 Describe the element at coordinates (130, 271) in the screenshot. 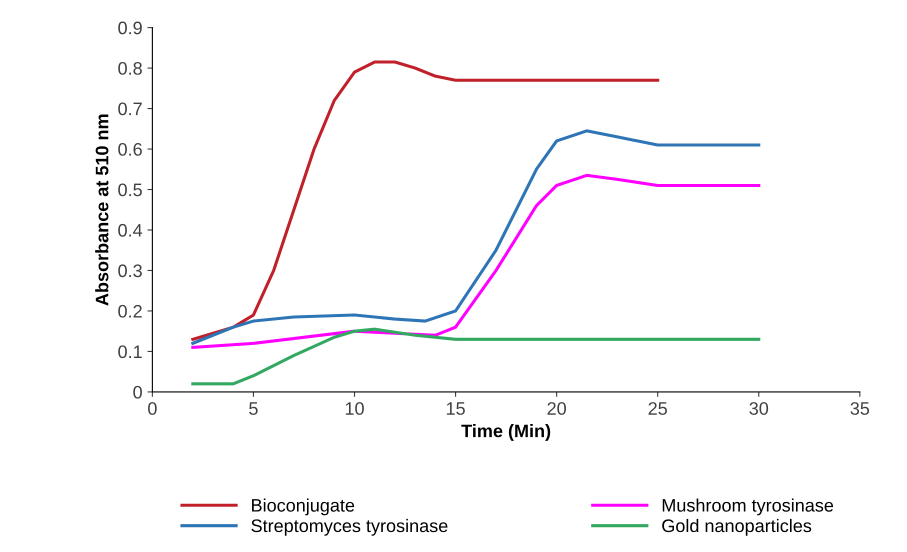

I see `y-tick-label: 0.3` at that location.